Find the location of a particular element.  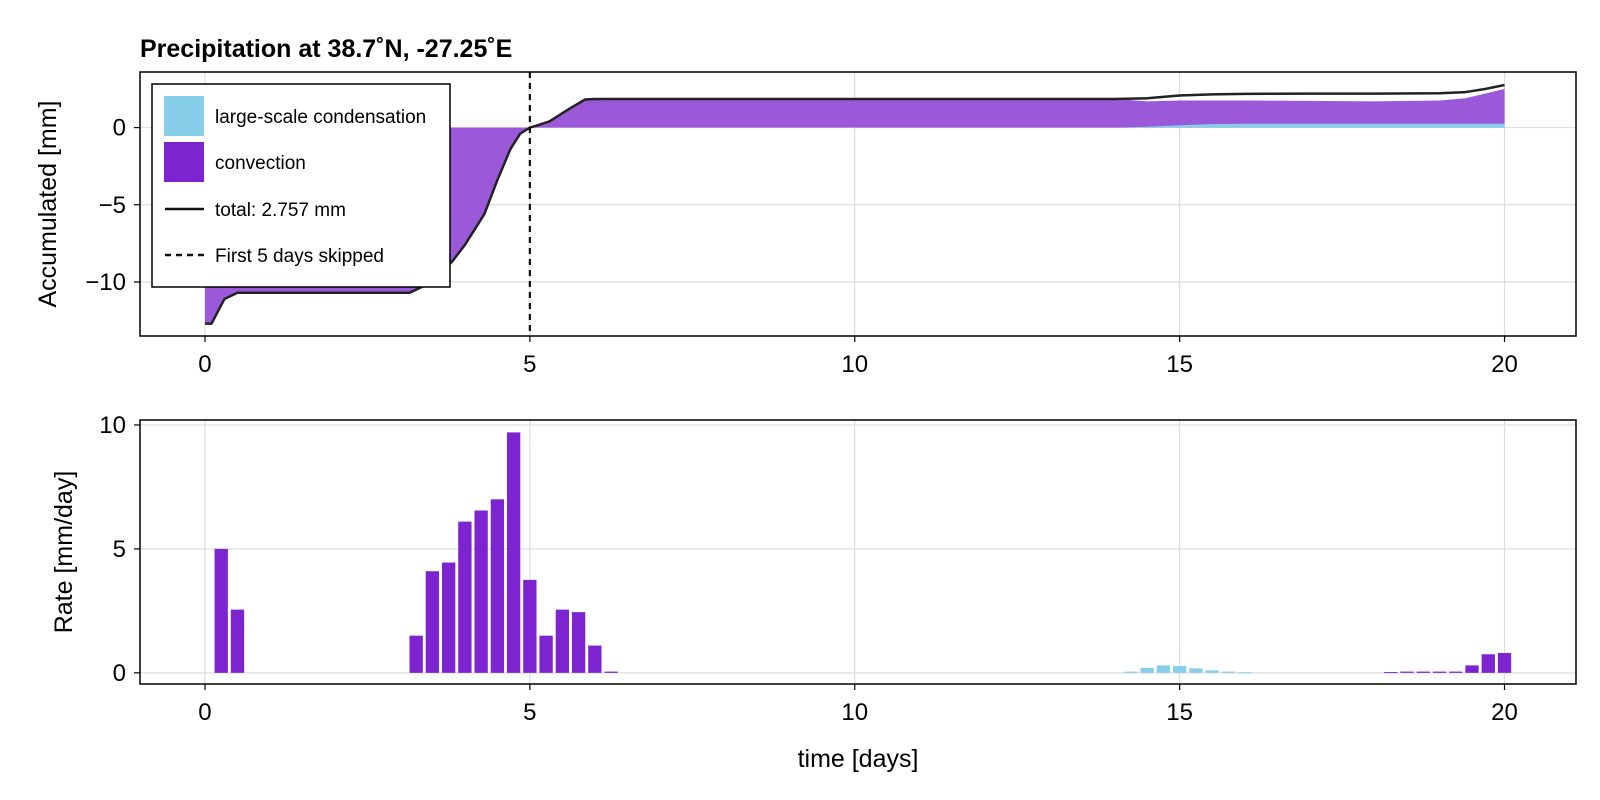

top-y-tick-label: −10 is located at coordinates (105, 282).